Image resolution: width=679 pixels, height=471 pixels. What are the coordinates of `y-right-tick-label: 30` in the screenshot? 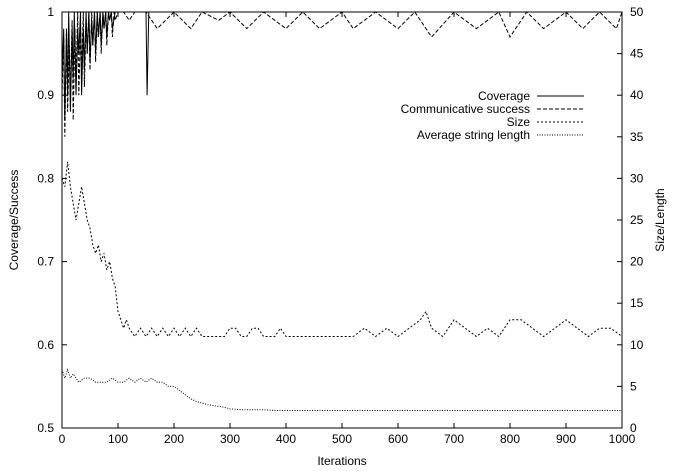 It's located at (637, 178).